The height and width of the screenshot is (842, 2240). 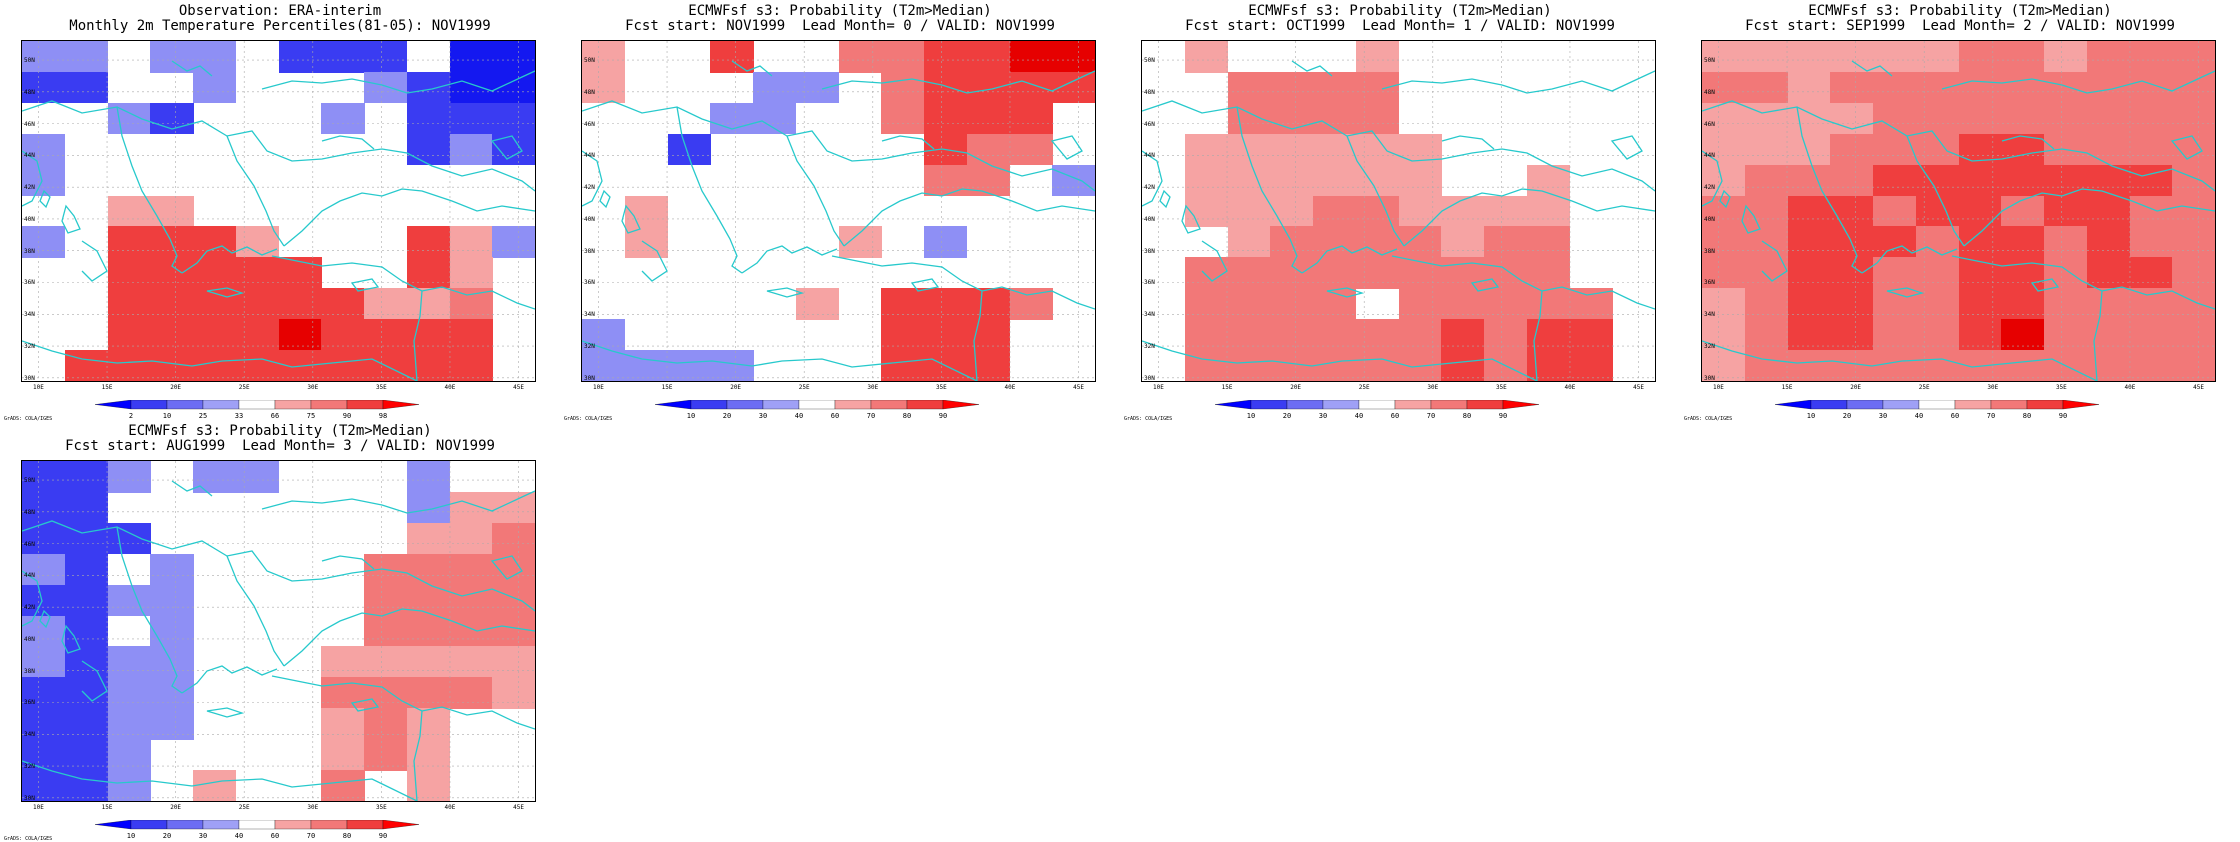 I want to click on colorbar-tick-label: 70, so click(x=1991, y=416).